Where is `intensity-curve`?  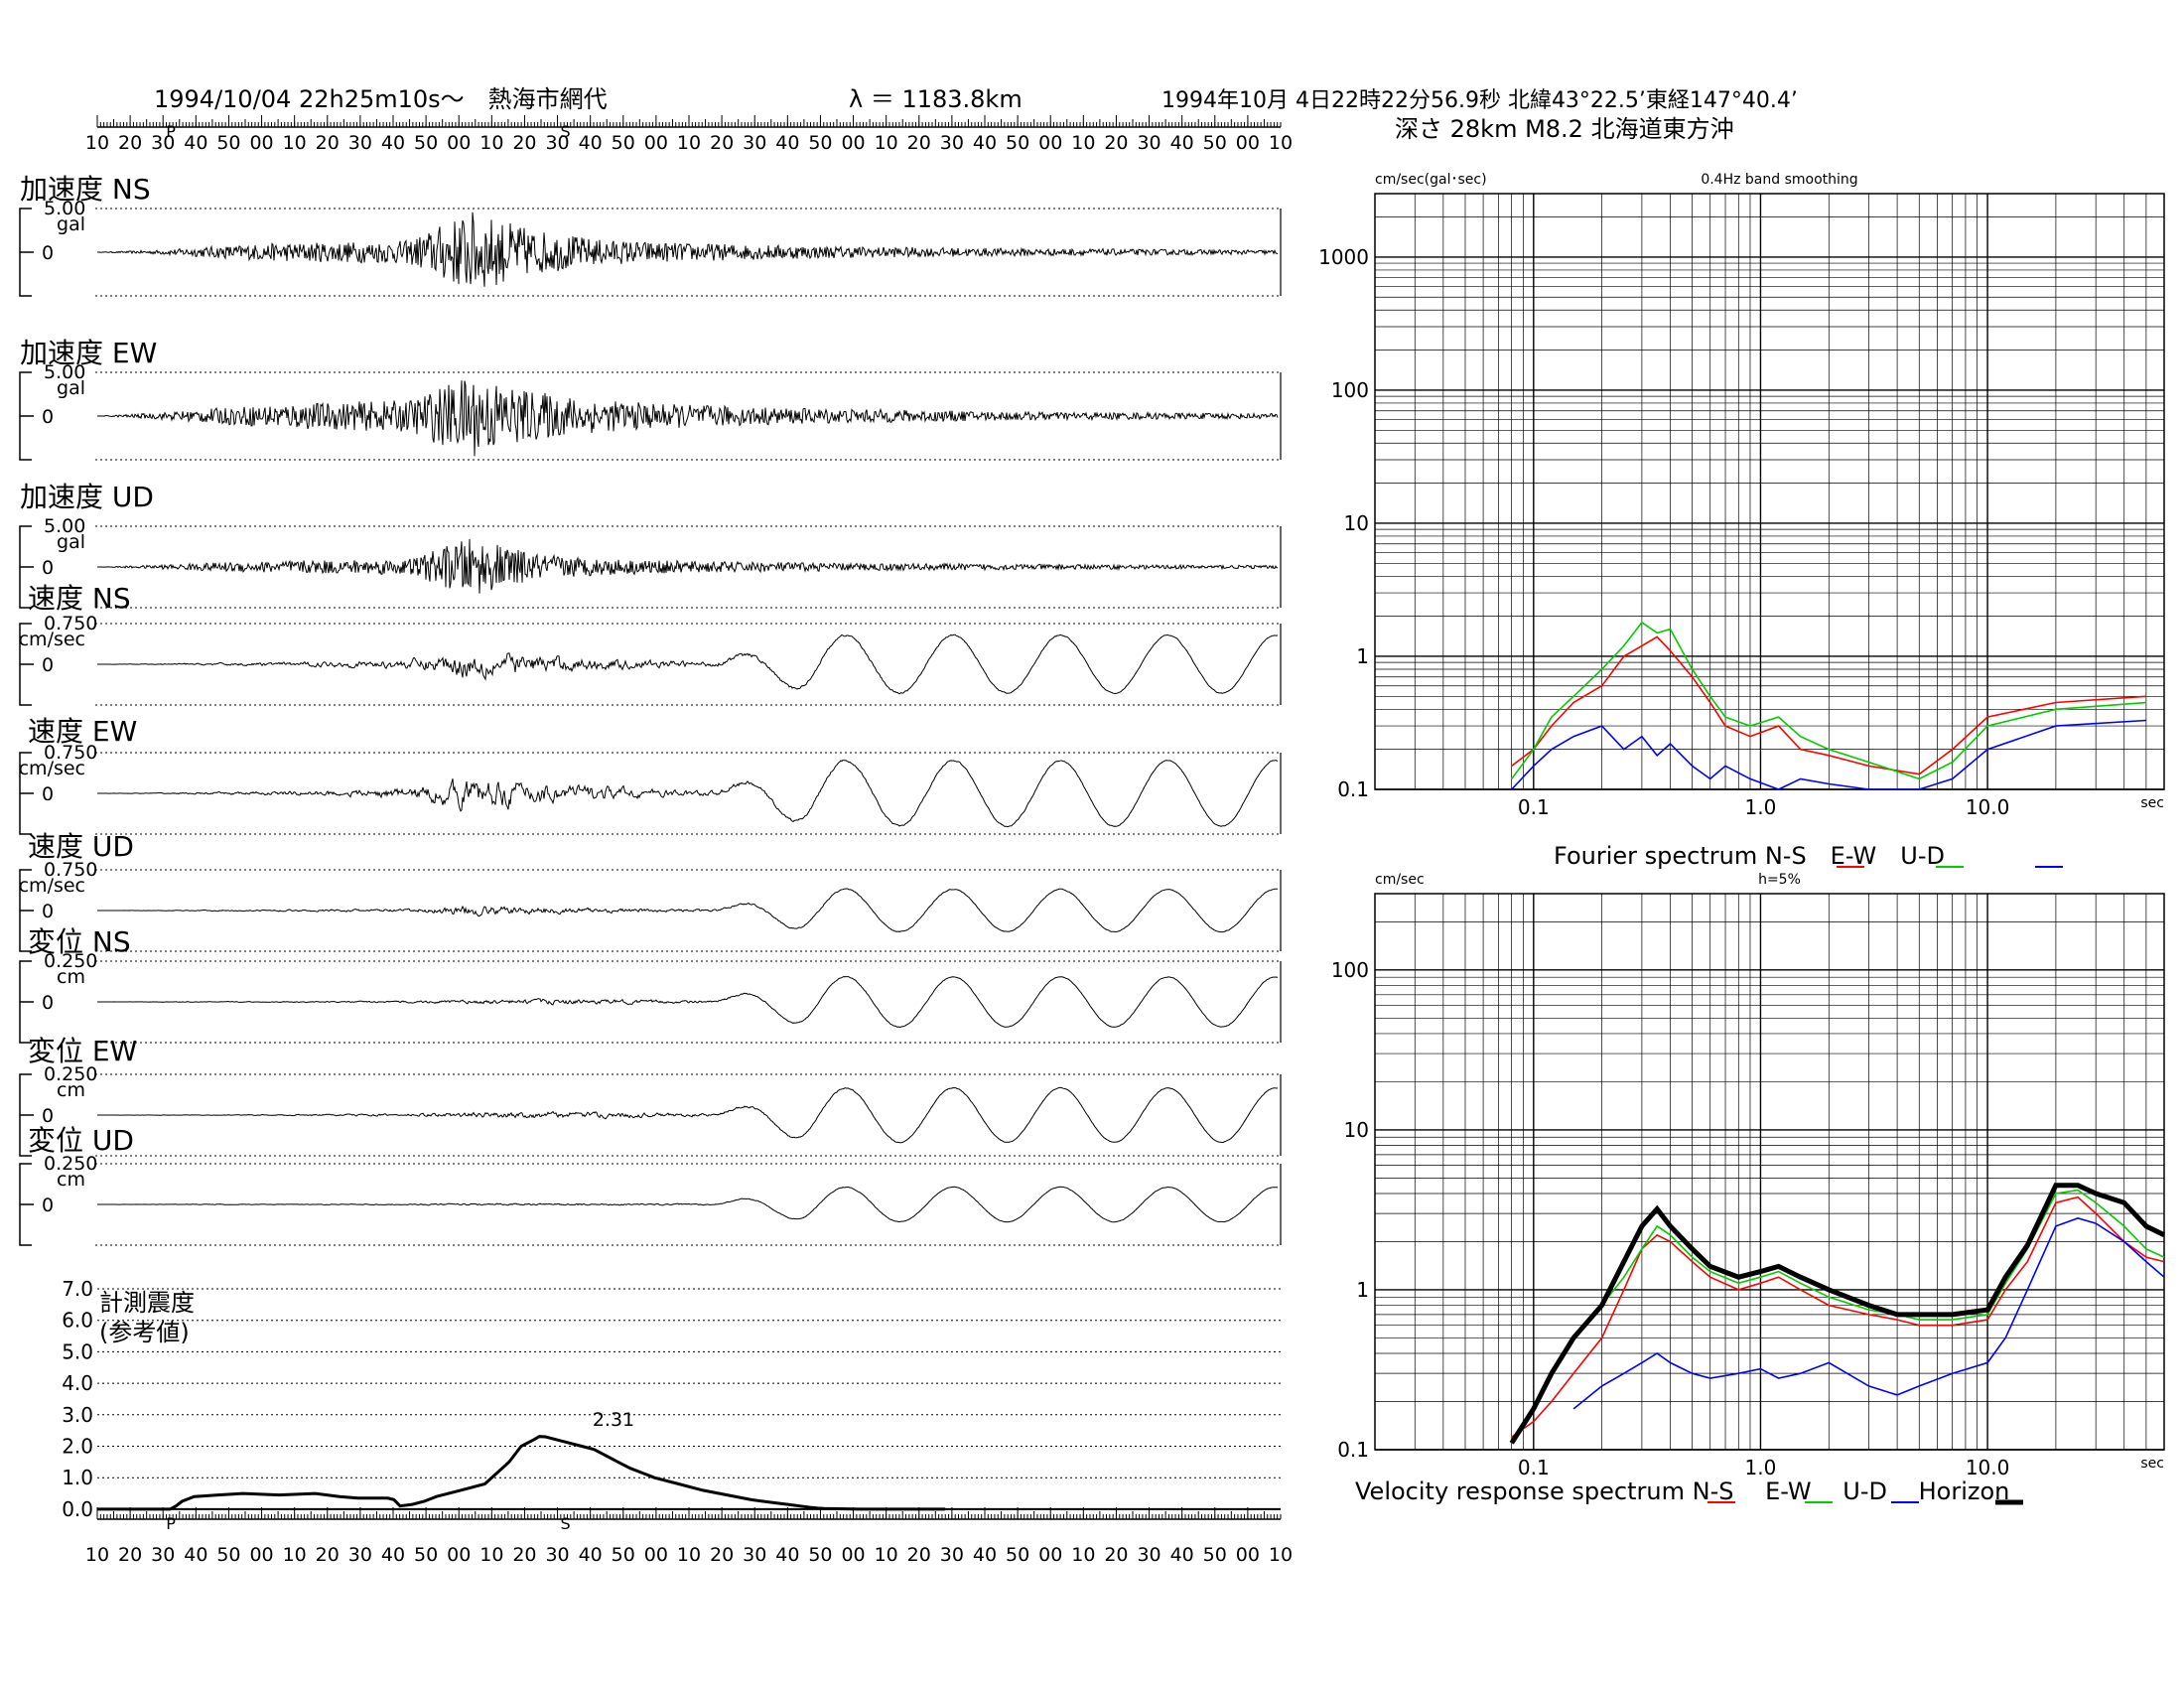
intensity-curve is located at coordinates (521, 1473).